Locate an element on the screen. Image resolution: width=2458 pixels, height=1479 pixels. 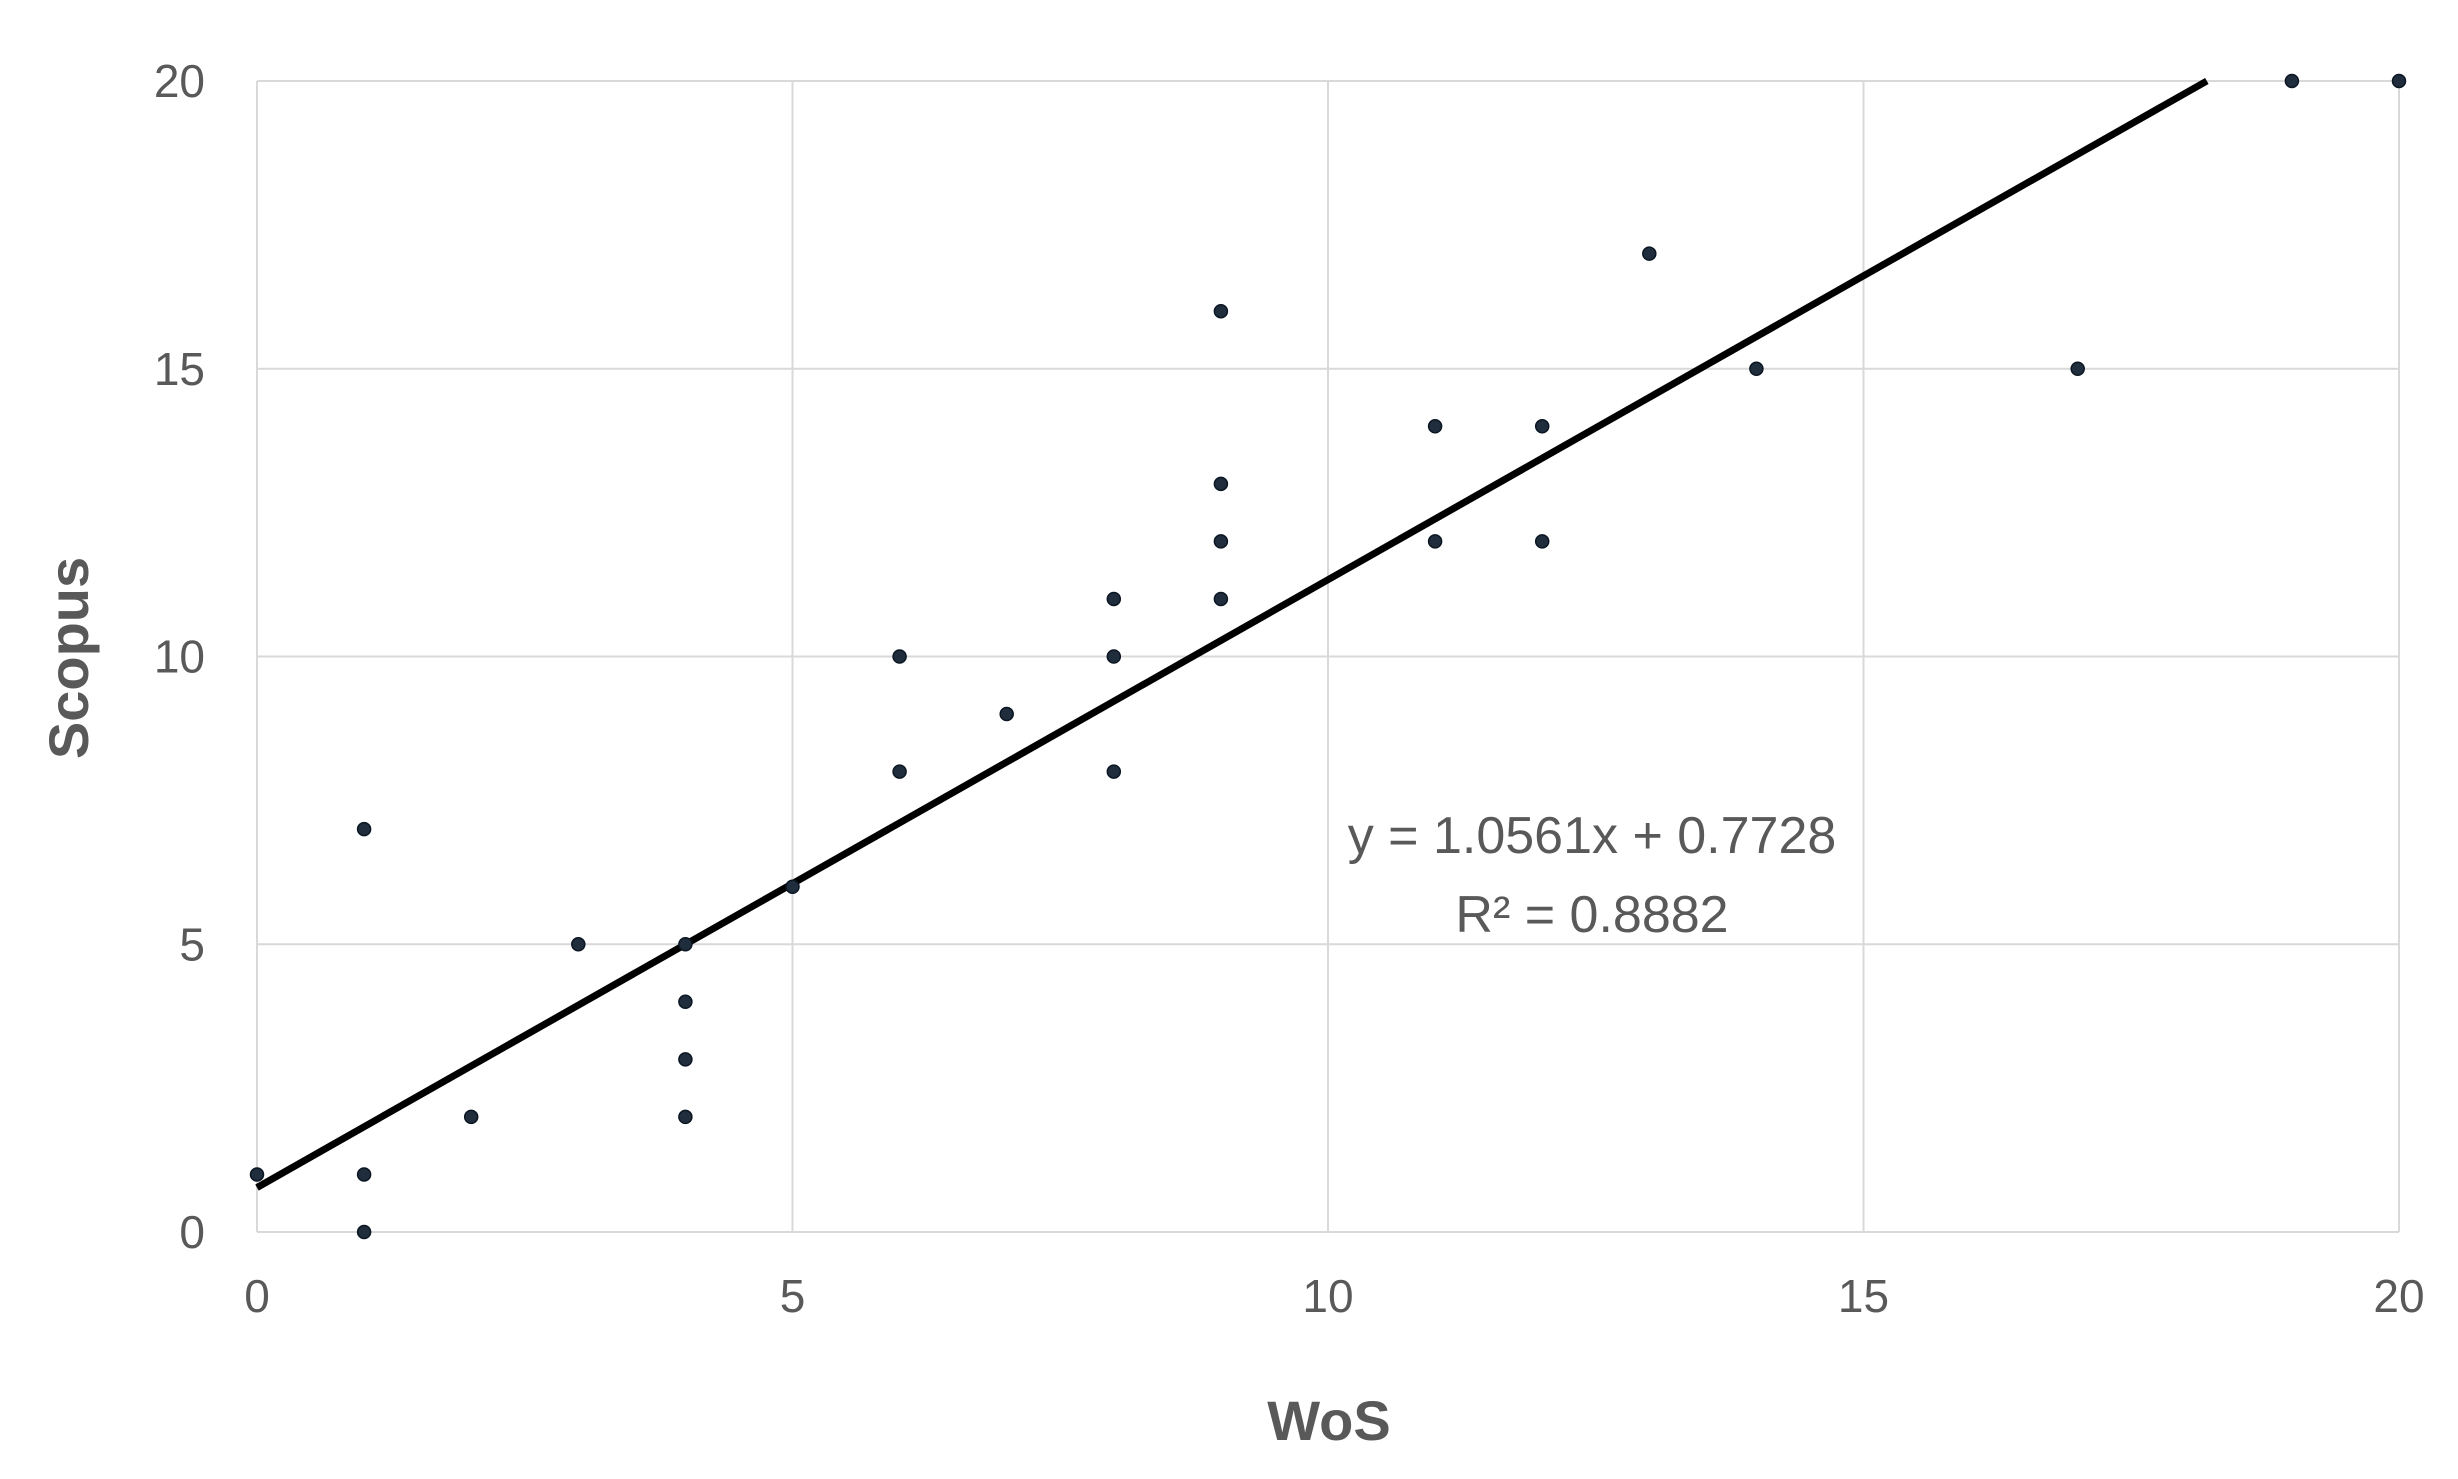
x-tick-label: 20 is located at coordinates (2398, 1296).